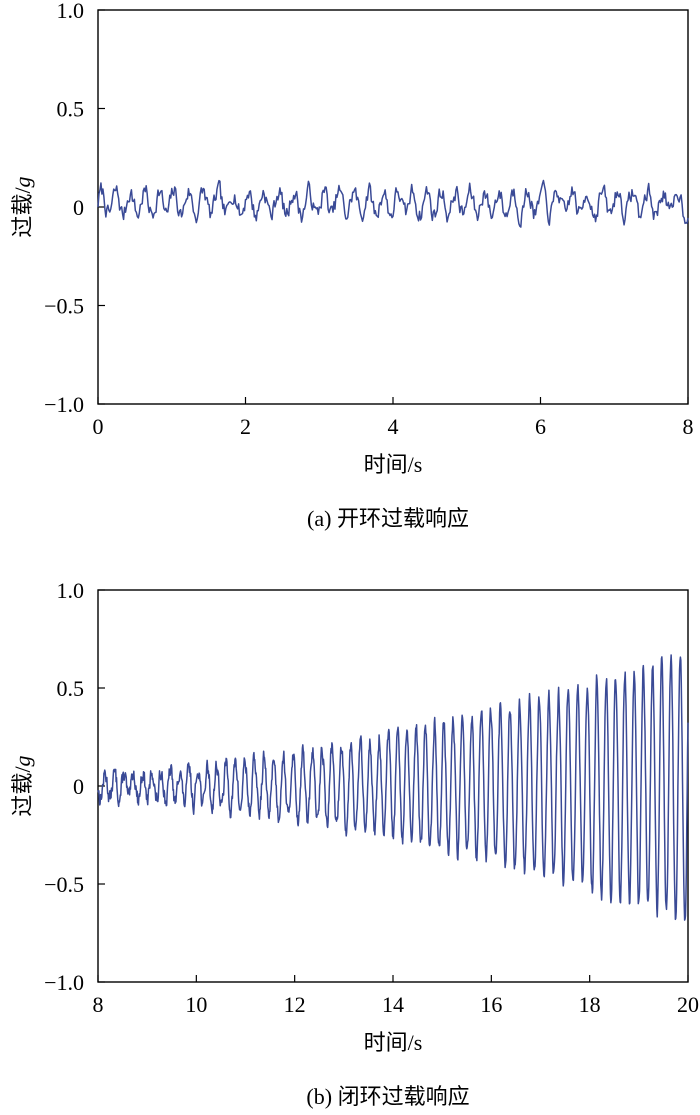 Image resolution: width=700 pixels, height=1115 pixels. Describe the element at coordinates (393, 426) in the screenshot. I see `chart-a-xtick-label: 4` at that location.